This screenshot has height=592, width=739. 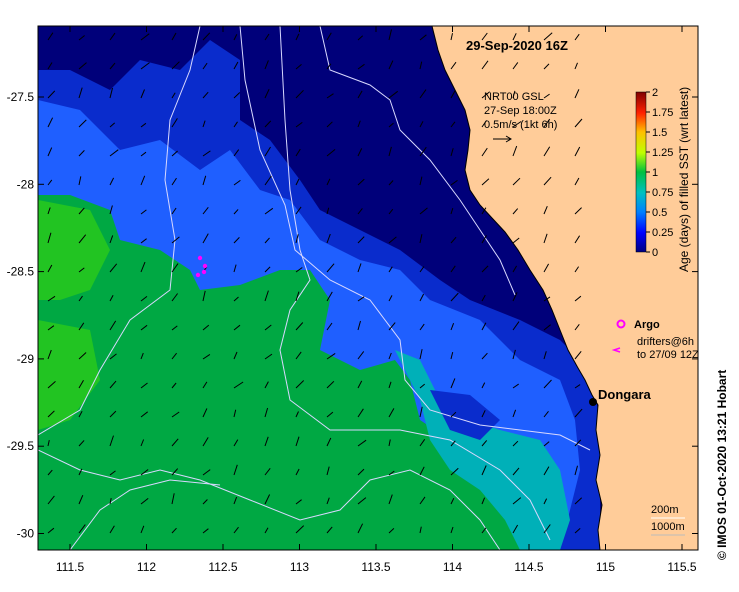 I want to click on y-tick-label: -28.5, so click(x=21, y=272).